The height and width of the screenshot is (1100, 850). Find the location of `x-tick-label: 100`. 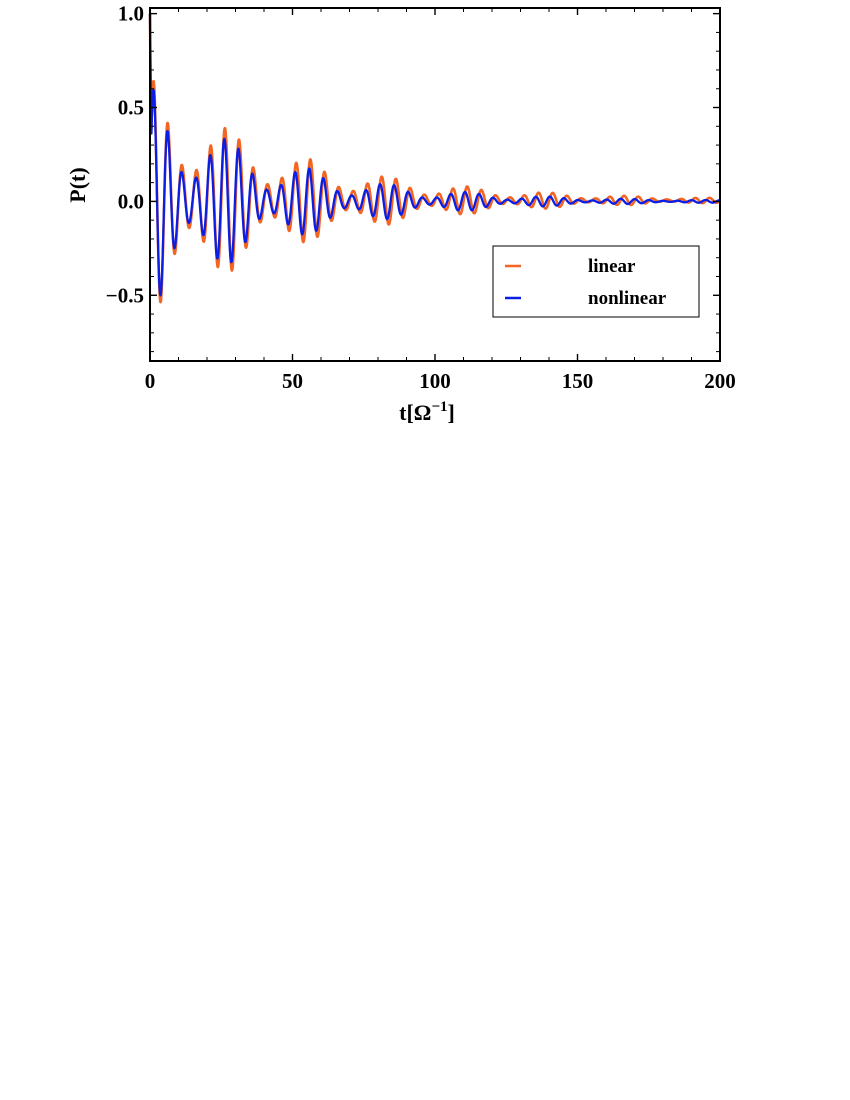

x-tick-label: 100 is located at coordinates (435, 381).